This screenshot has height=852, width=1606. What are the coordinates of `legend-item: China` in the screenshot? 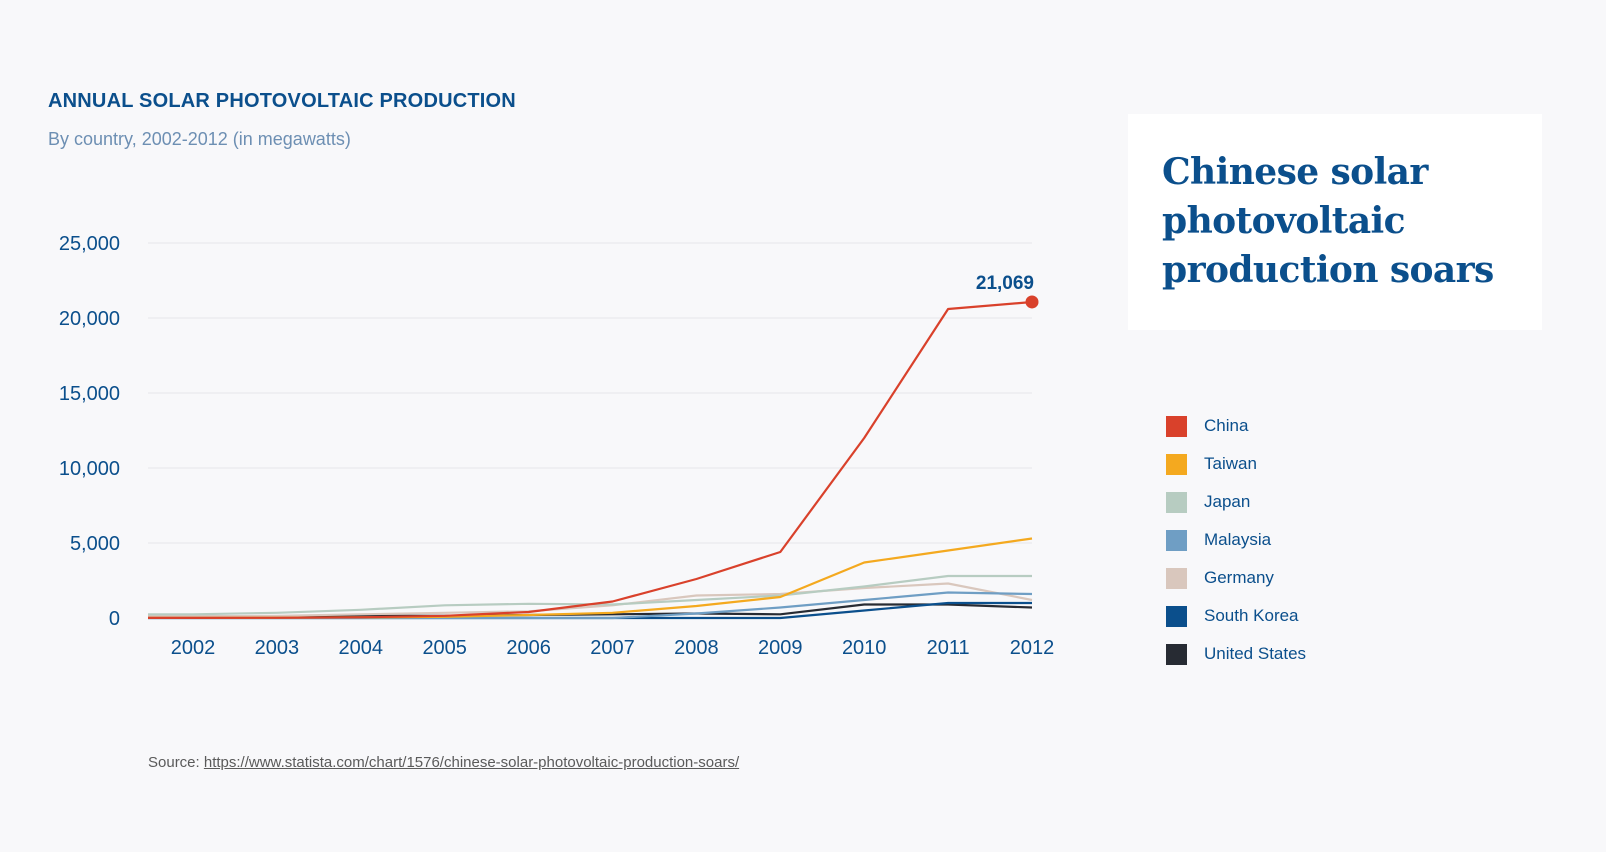 It's located at (1236, 426).